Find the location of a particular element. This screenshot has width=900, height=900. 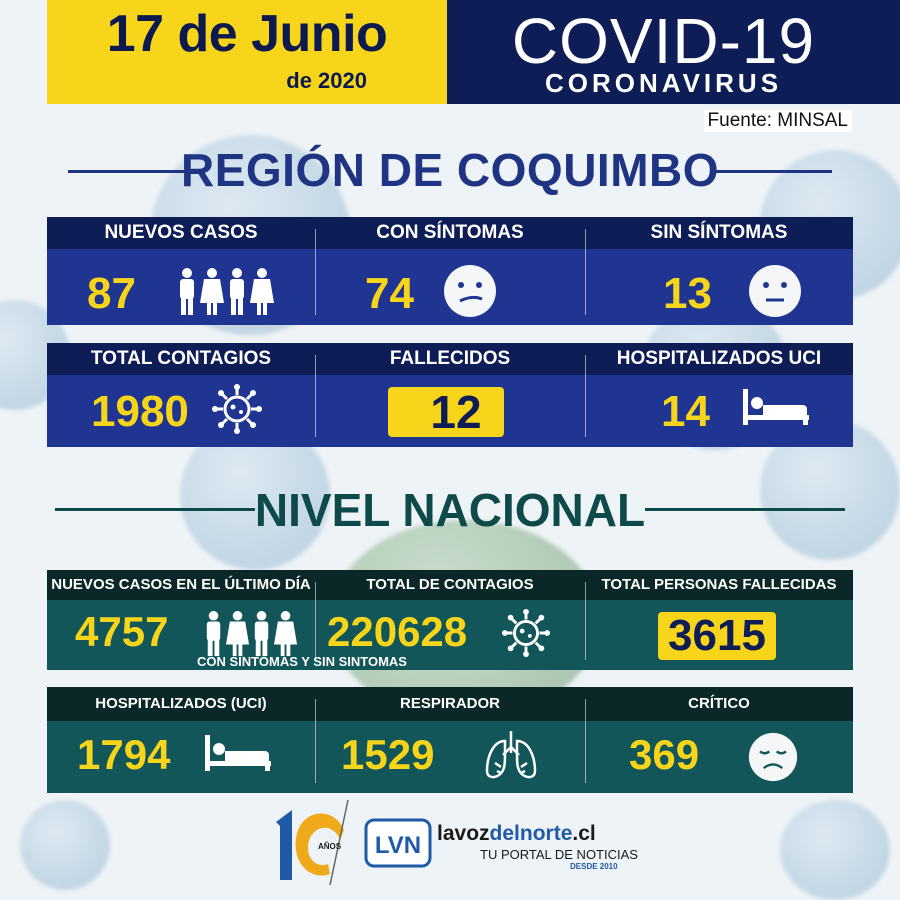

stat-hospitalizados-uci: HOSPITALIZADOS UCI 14 is located at coordinates (719, 395).